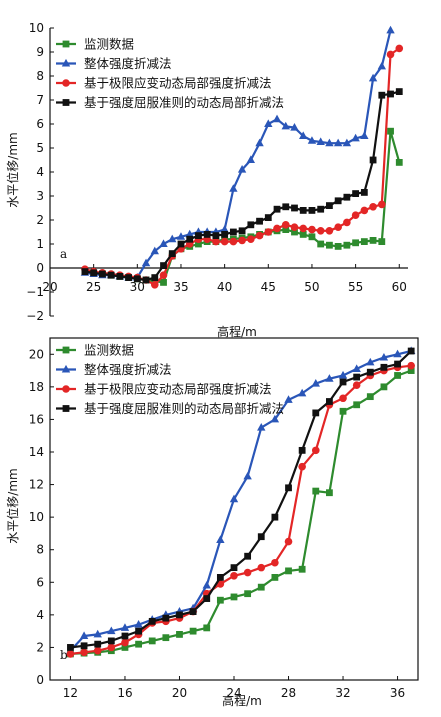 The width and height of the screenshot is (441, 717). I want to click on legend-entry: 监测数据, so click(109, 44).